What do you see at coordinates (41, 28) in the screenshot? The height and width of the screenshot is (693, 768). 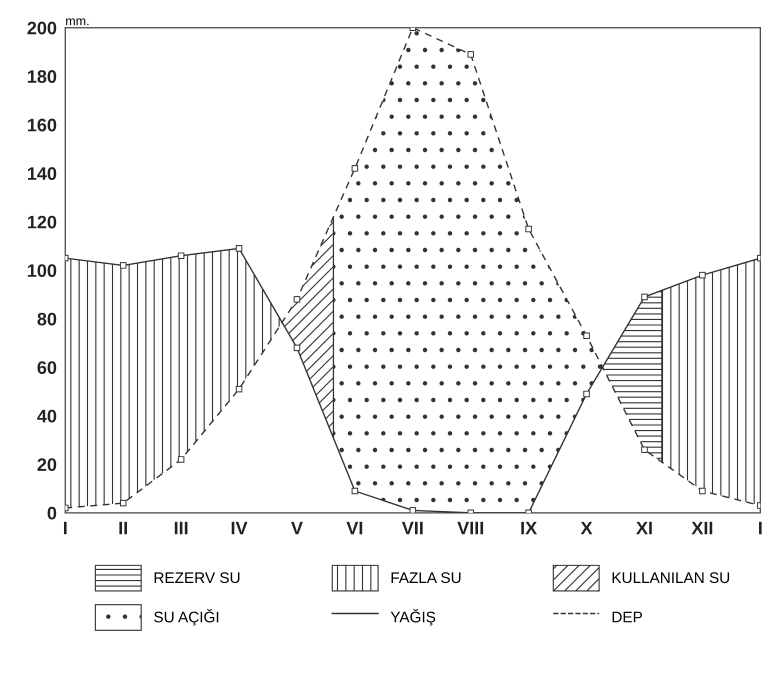 I see `y-tick-label: 200` at bounding box center [41, 28].